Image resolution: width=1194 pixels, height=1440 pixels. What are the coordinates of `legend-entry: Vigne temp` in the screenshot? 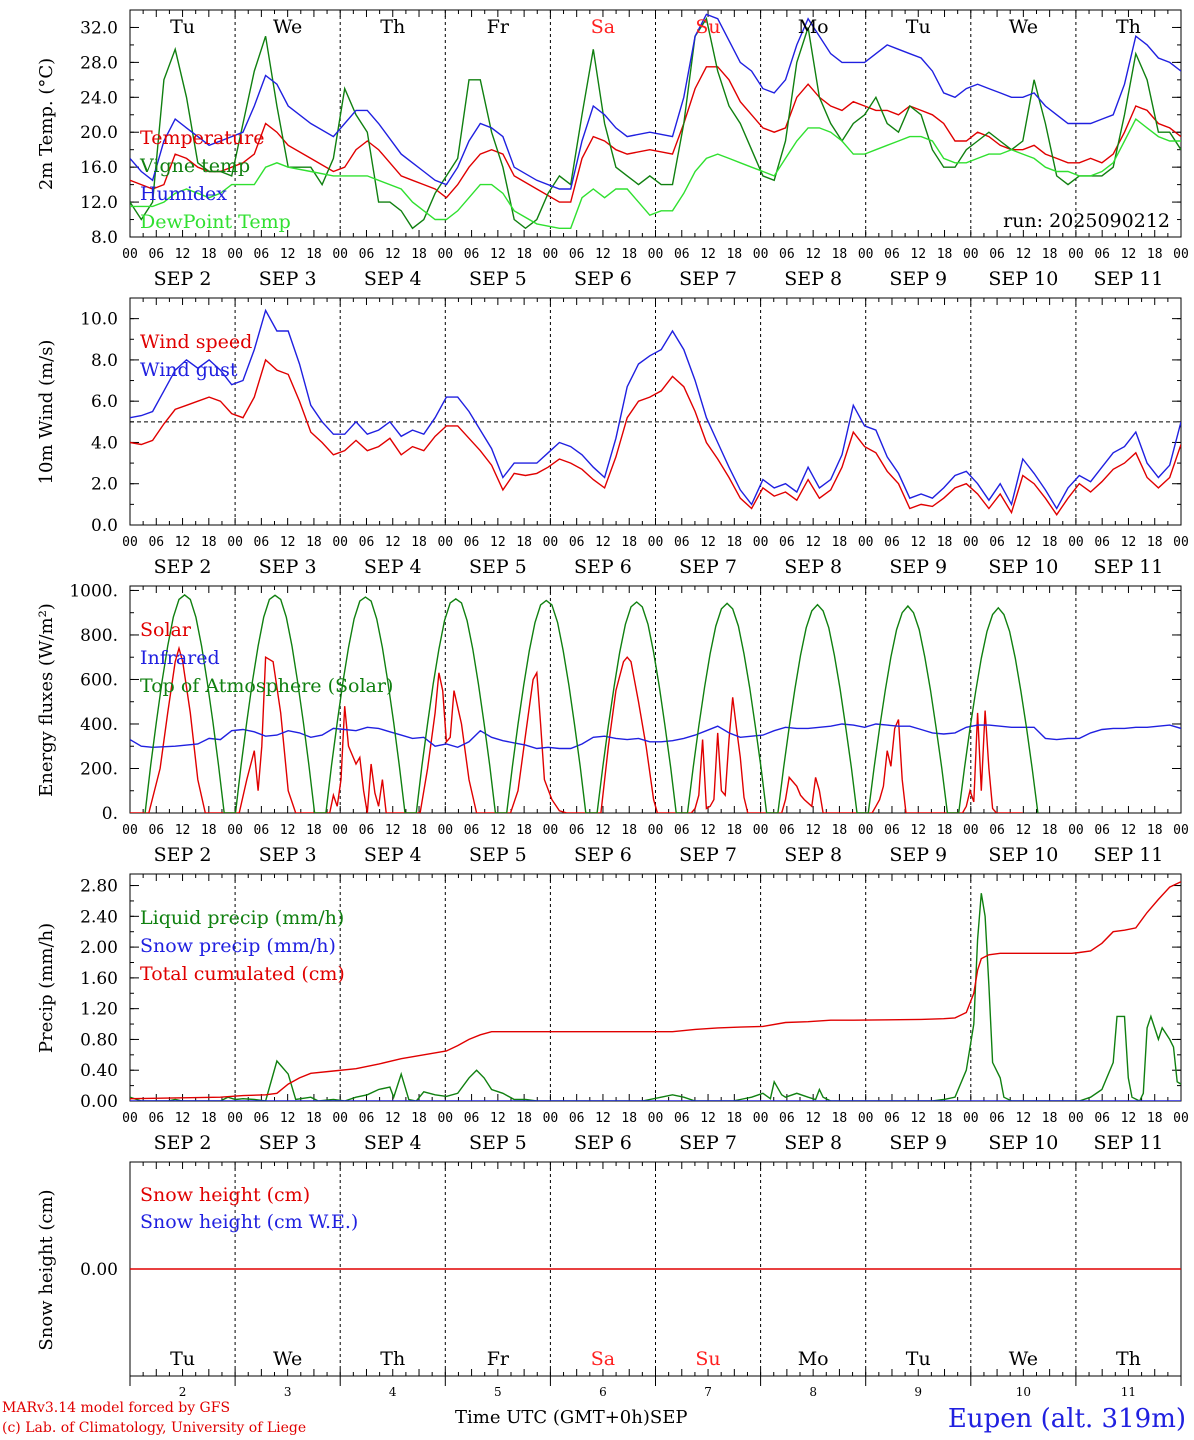 It's located at (194, 166).